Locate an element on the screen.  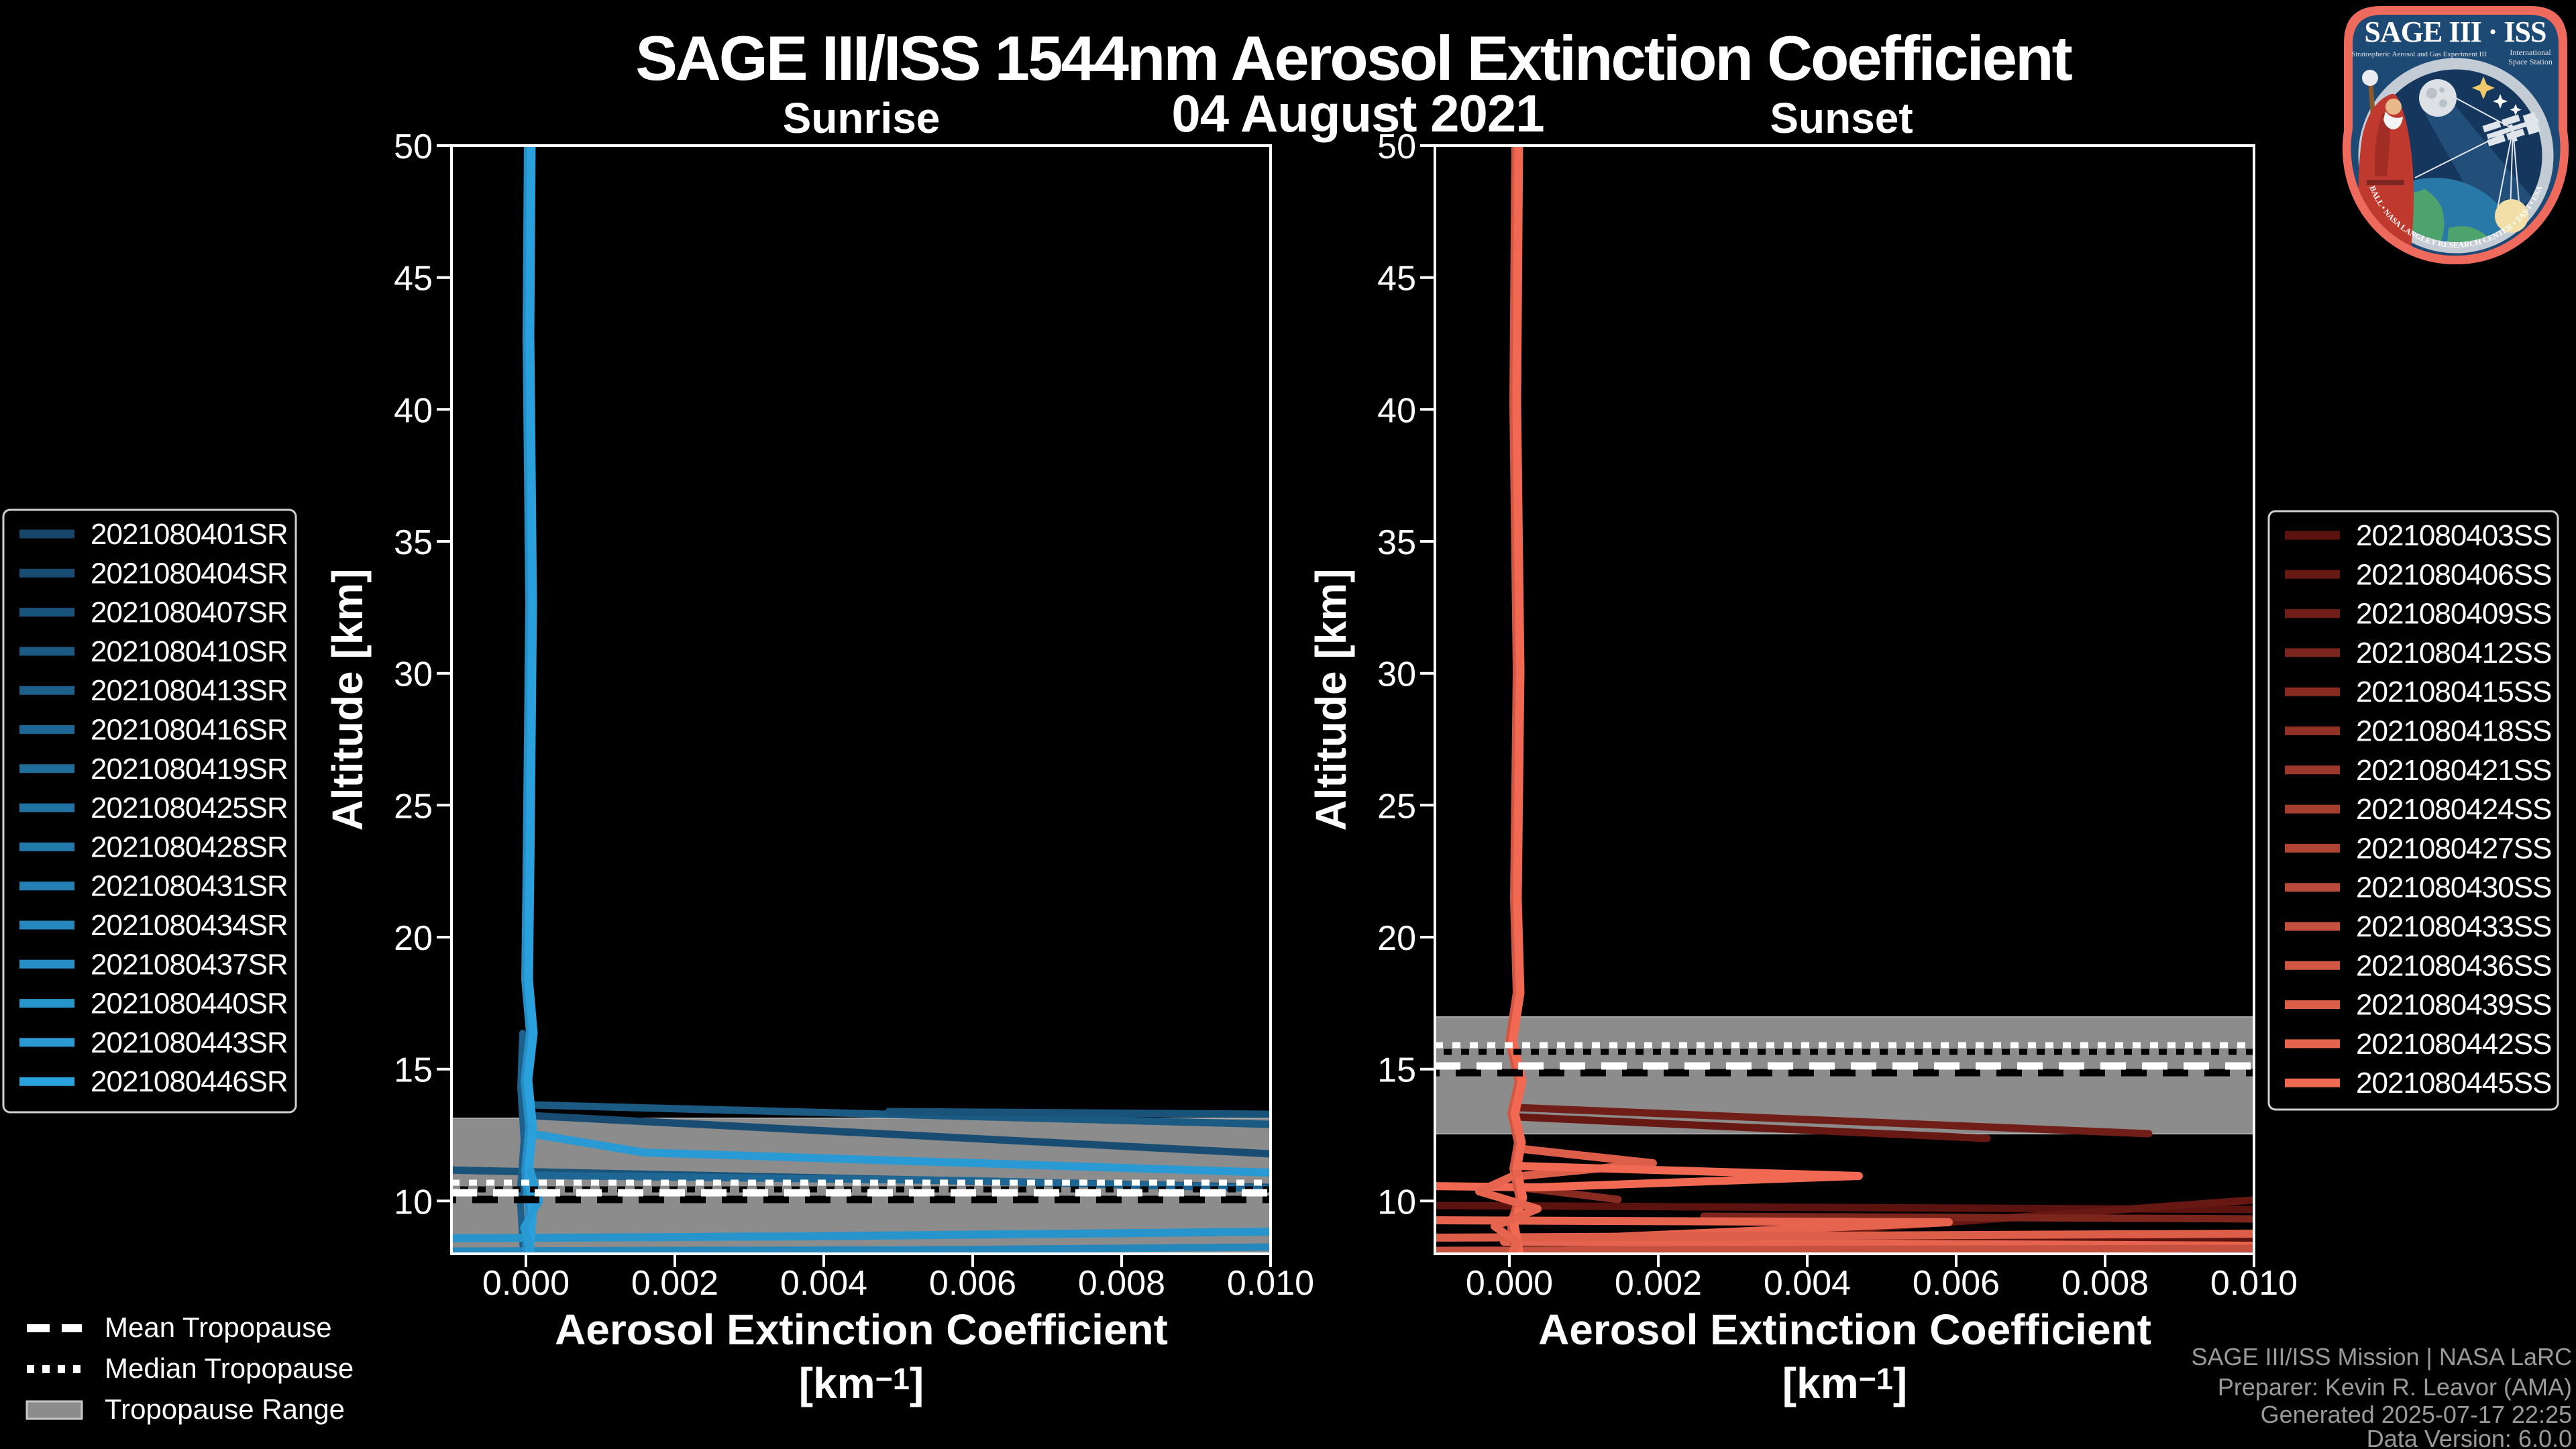
svg-text: 2021080407SR is located at coordinates (189, 612).